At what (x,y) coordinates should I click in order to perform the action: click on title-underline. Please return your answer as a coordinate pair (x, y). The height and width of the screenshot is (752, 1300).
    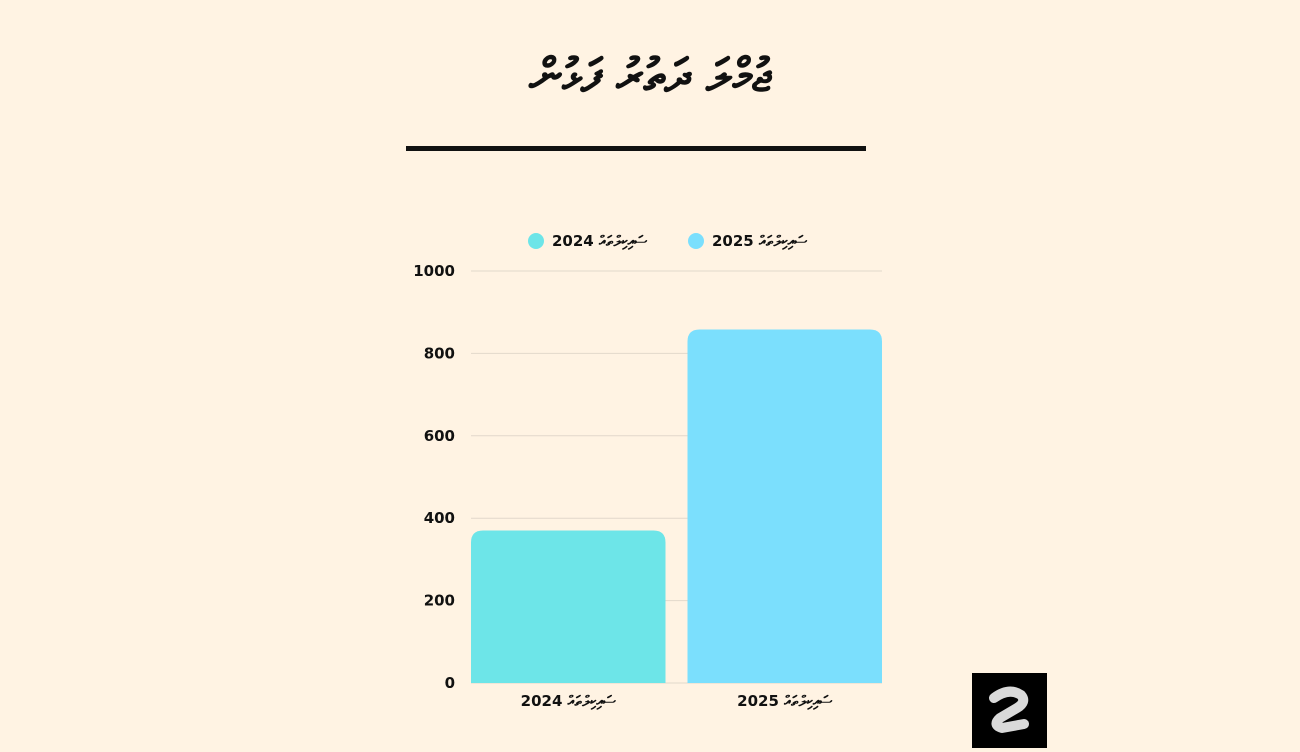
    Looking at the image, I should click on (636, 148).